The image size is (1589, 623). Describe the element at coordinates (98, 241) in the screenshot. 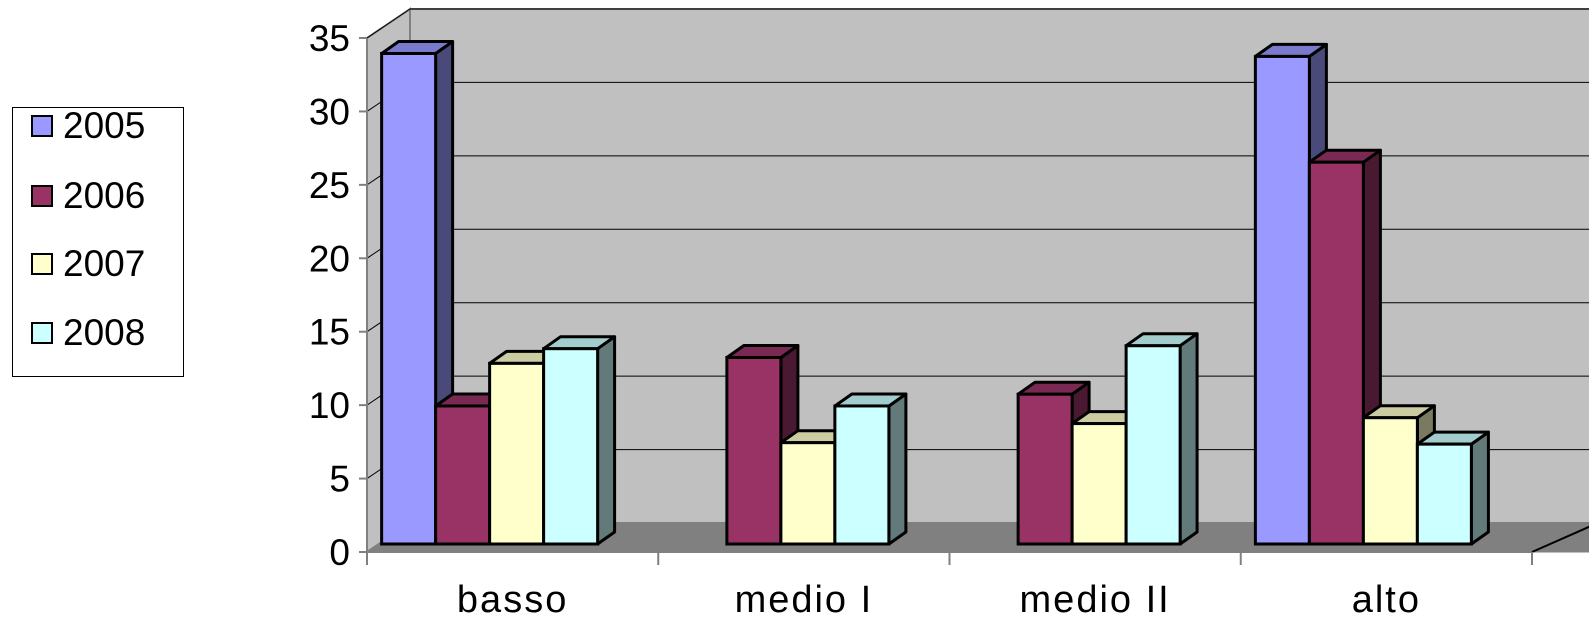

I see `legend: 2005 2006 2007 2008` at that location.